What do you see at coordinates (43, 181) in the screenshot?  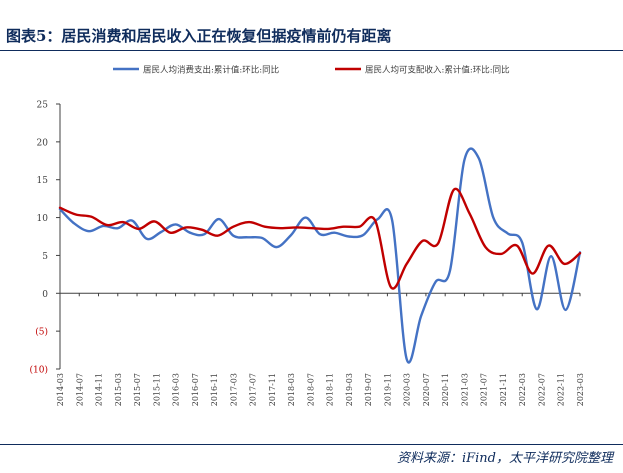 I see `y-tick-label: 15` at bounding box center [43, 181].